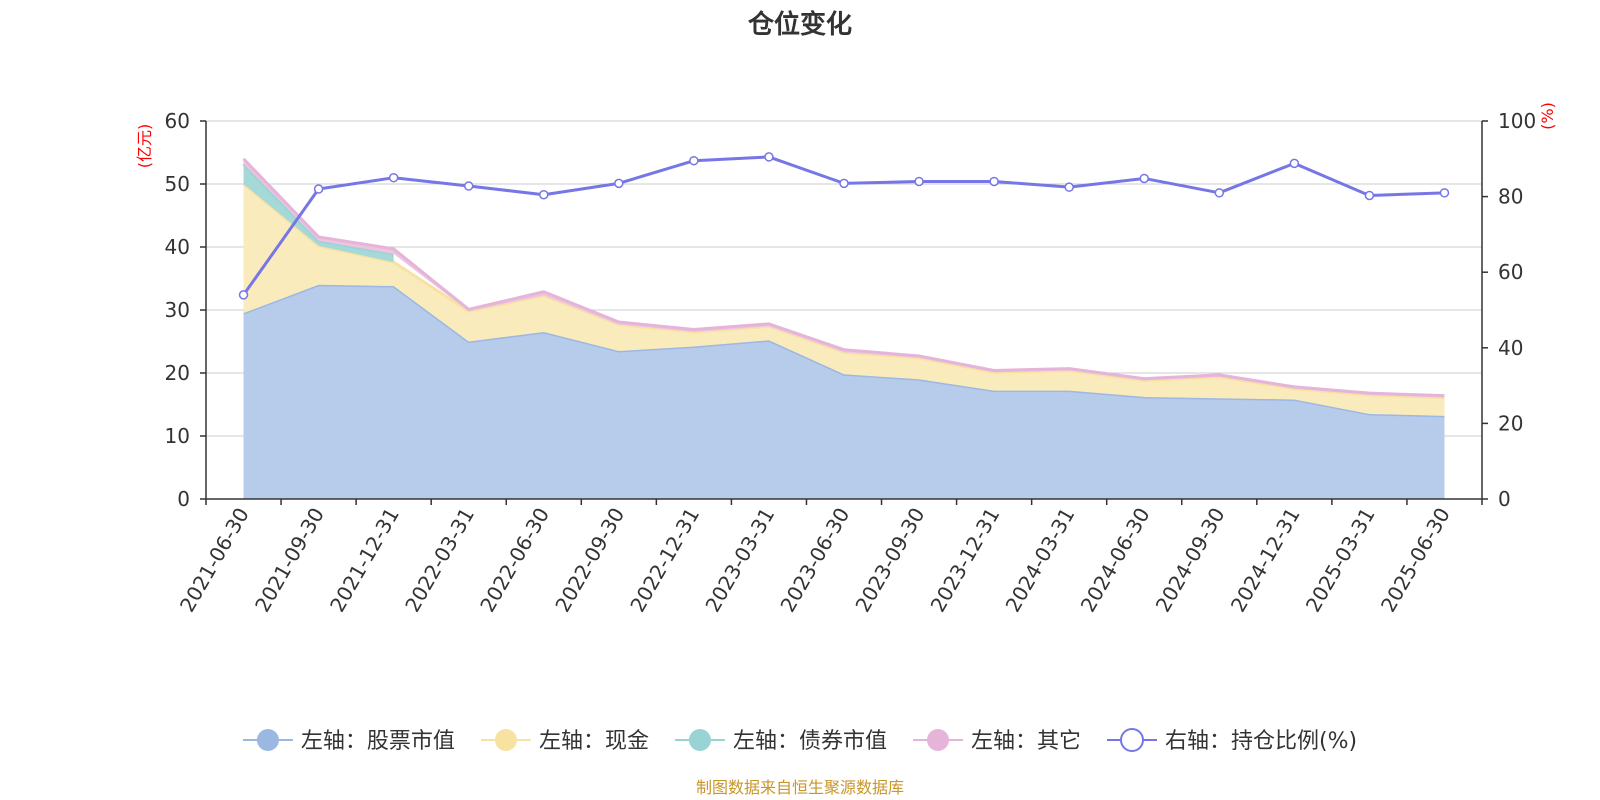 This screenshot has width=1600, height=800. I want to click on left-tick-label-40: 40, so click(177, 247).